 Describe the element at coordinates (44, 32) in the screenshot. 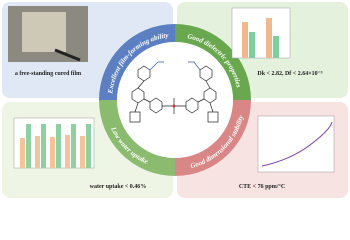

I see `film` at that location.